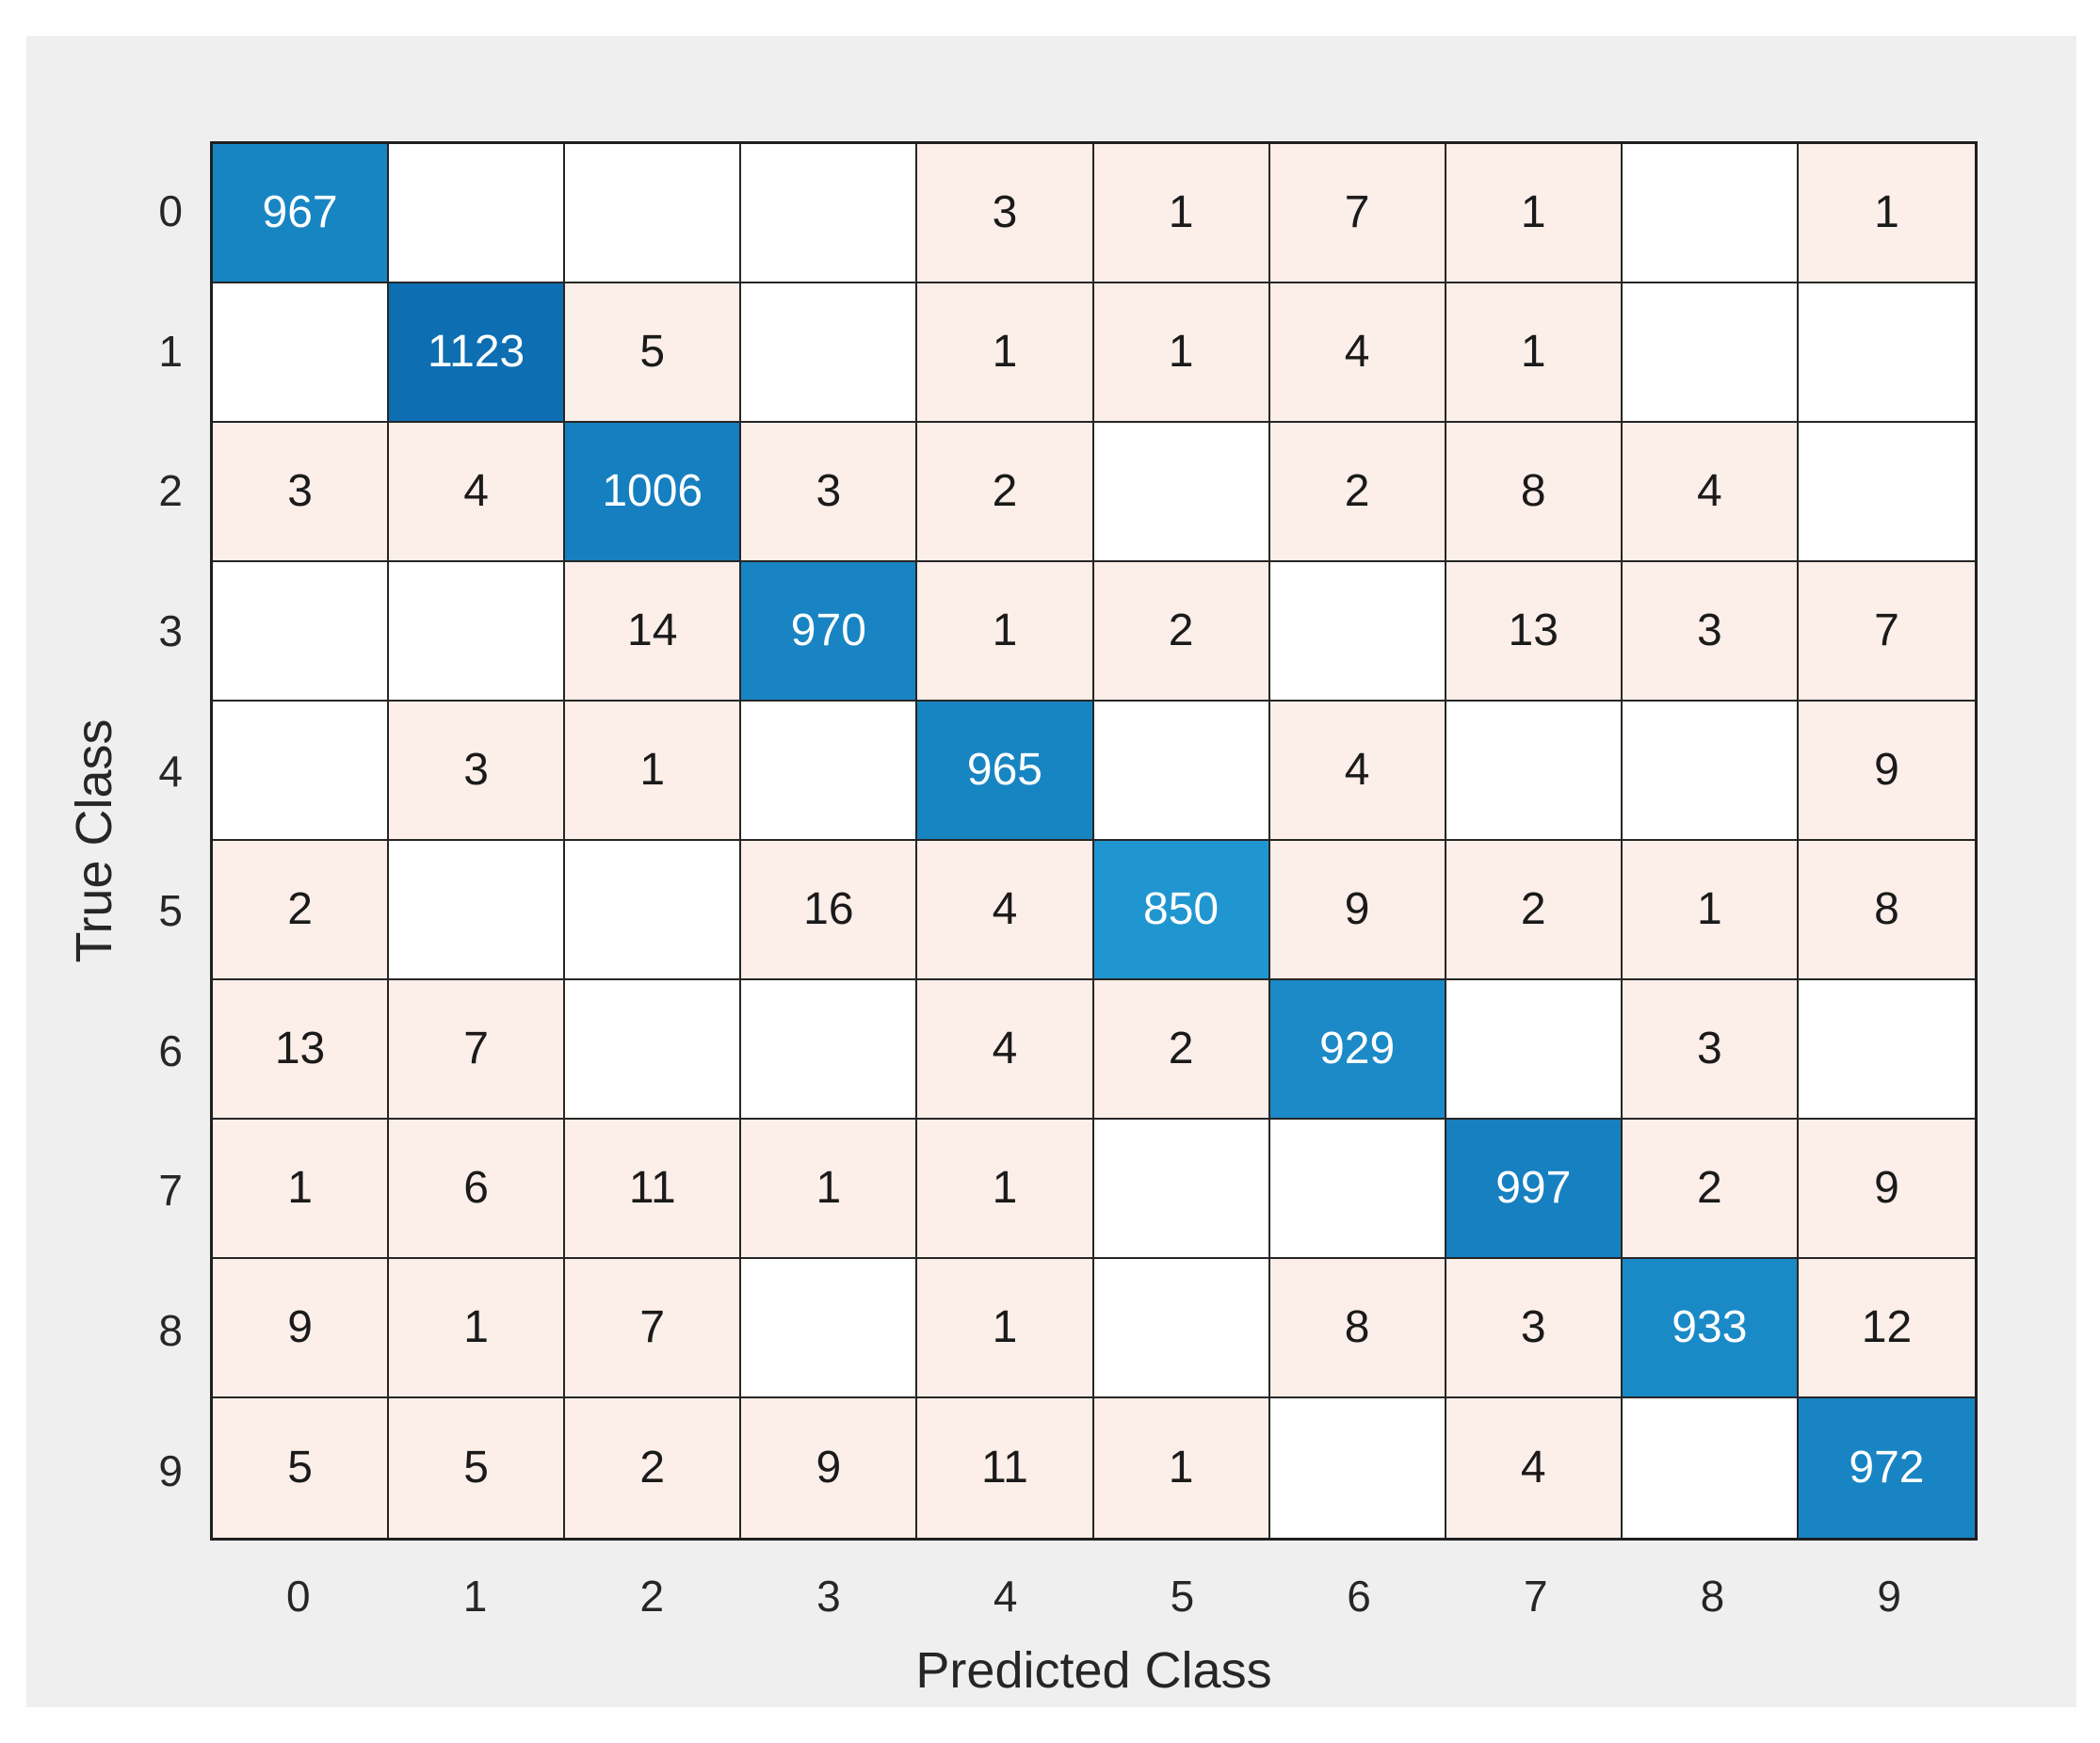 The height and width of the screenshot is (1743, 2100). Describe the element at coordinates (1886, 1328) in the screenshot. I see `matrix-cell: 12` at that location.